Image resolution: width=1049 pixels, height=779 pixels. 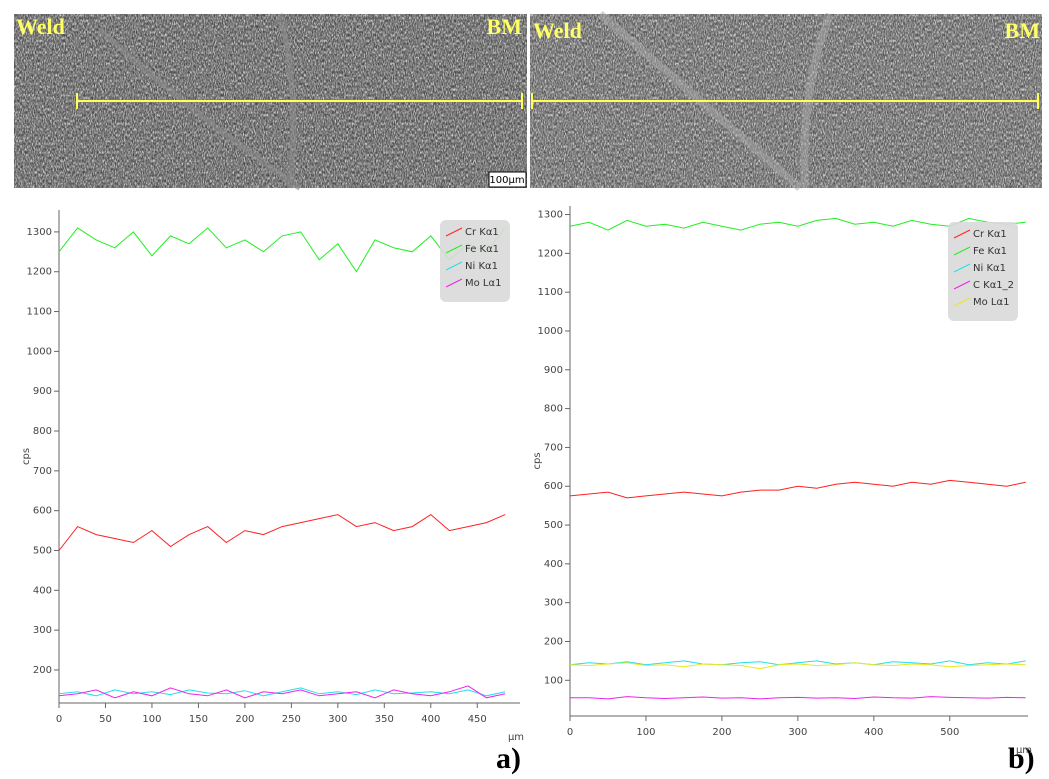 I want to click on panel-label: b), so click(x=1021, y=758).